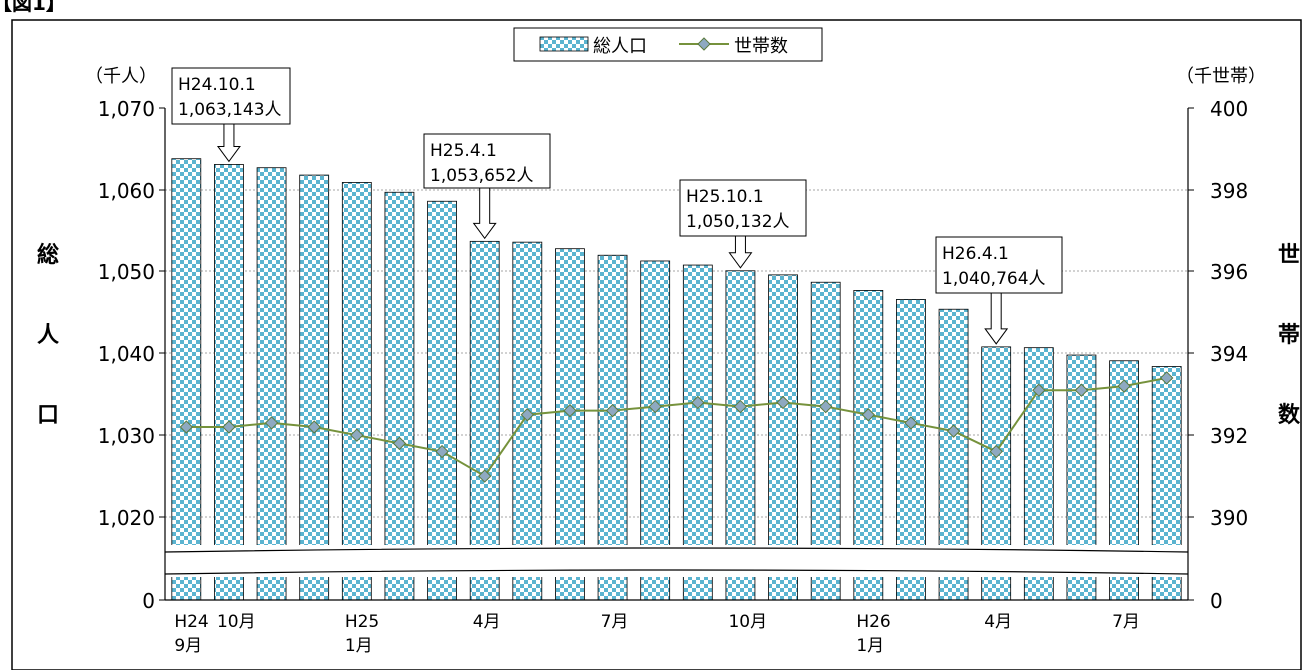  What do you see at coordinates (1289, 415) in the screenshot?
I see `y-right-title-char: 数` at bounding box center [1289, 415].